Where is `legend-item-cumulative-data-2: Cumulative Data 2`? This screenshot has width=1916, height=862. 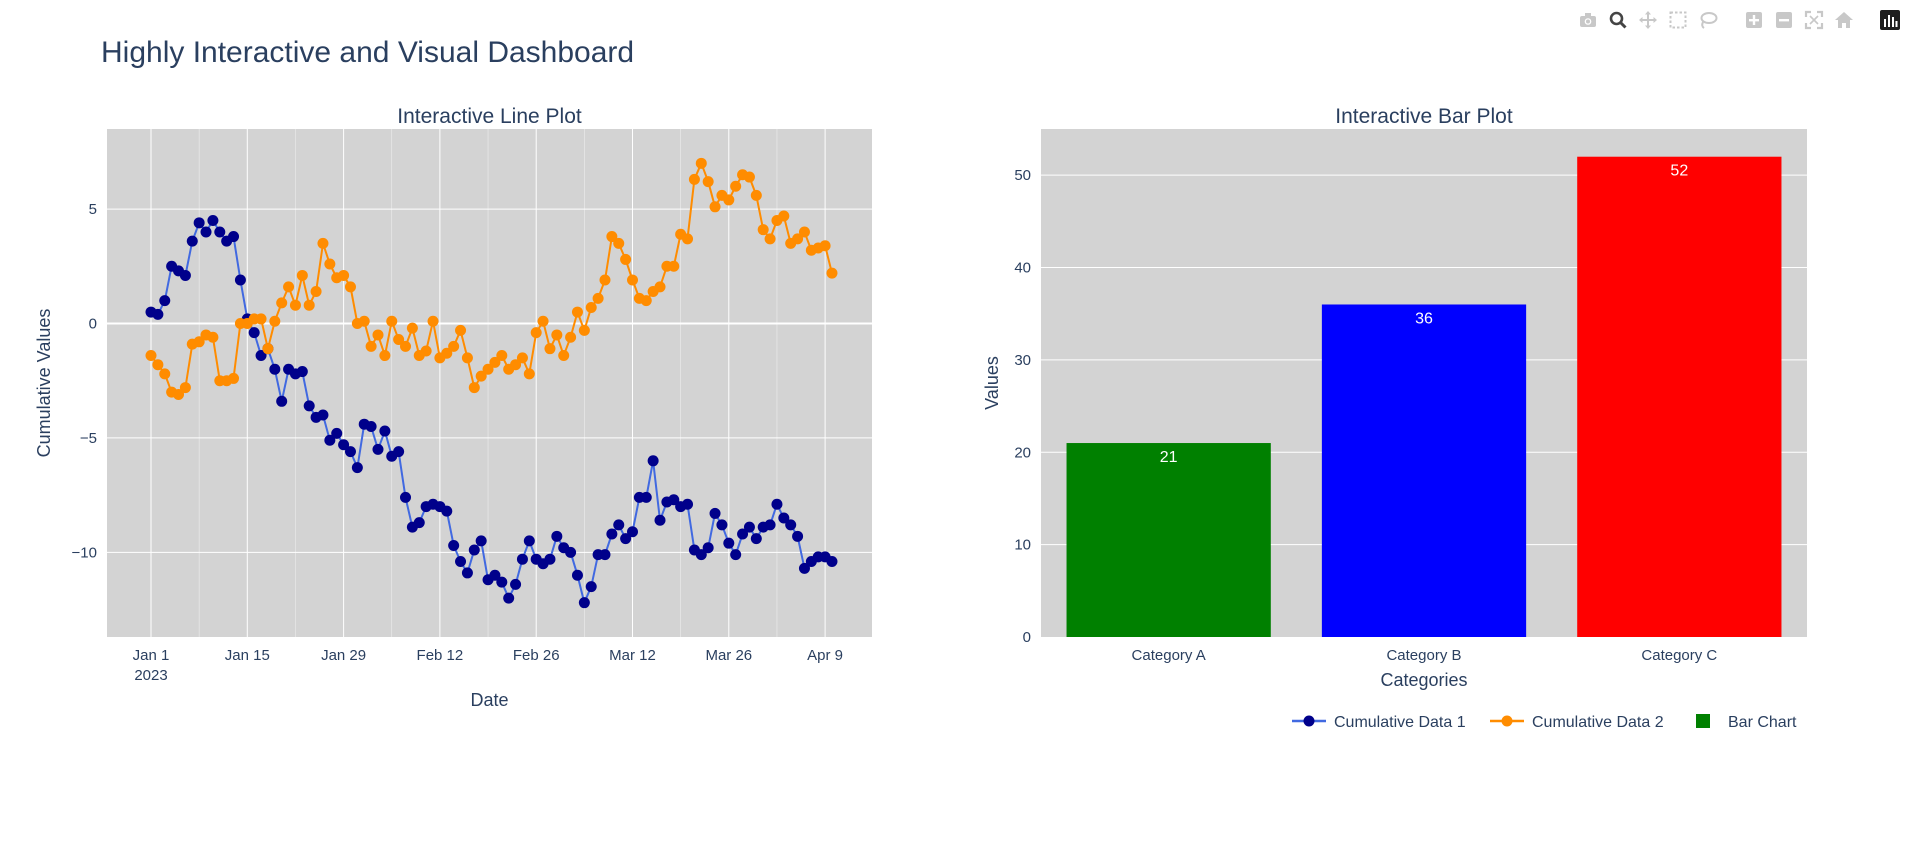
legend-item-cumulative-data-2: Cumulative Data 2 is located at coordinates (1577, 722).